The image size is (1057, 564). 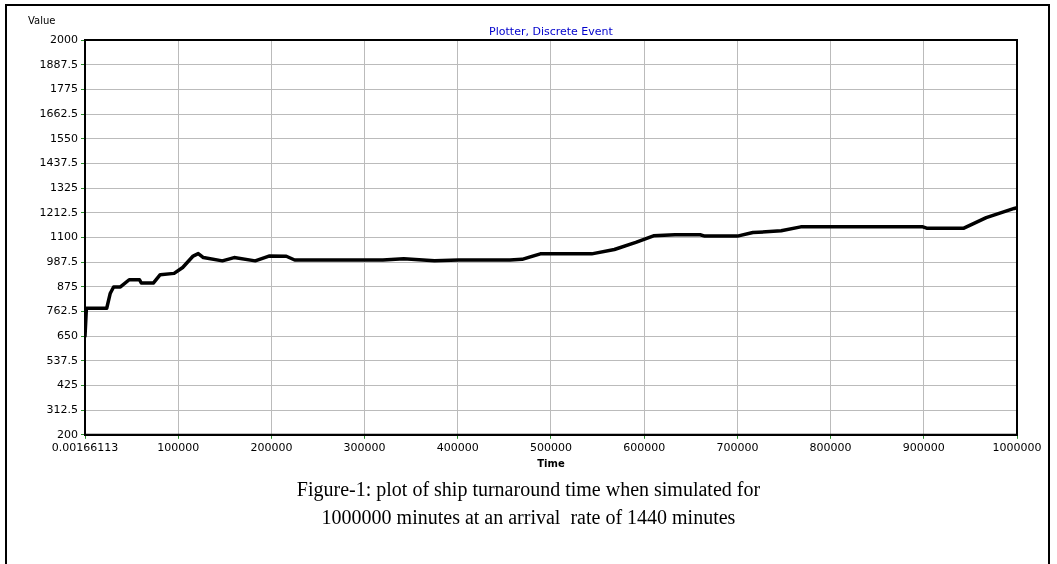 What do you see at coordinates (62, 311) in the screenshot?
I see `y-tick-label: 762.5` at bounding box center [62, 311].